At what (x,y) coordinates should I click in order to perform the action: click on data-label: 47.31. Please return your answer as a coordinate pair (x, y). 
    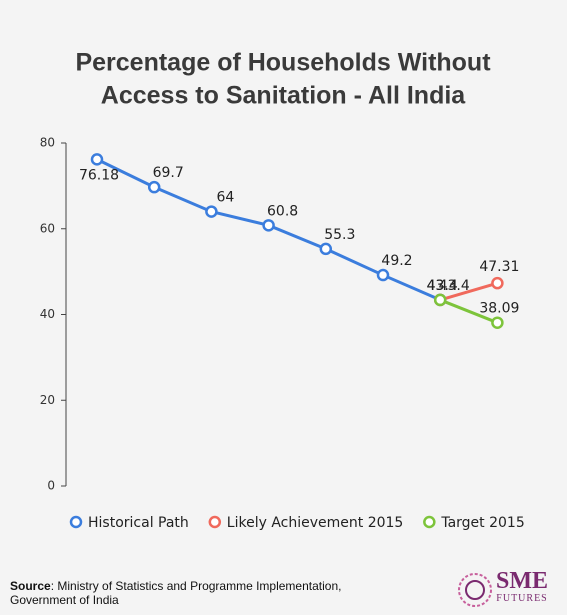
    Looking at the image, I should click on (499, 267).